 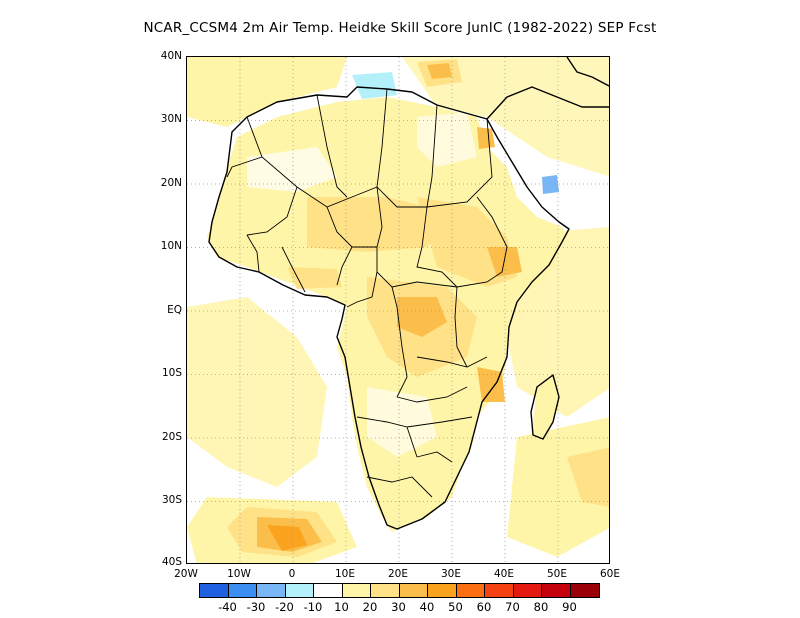 What do you see at coordinates (557, 574) in the screenshot?
I see `lon-label-50e: 50E` at bounding box center [557, 574].